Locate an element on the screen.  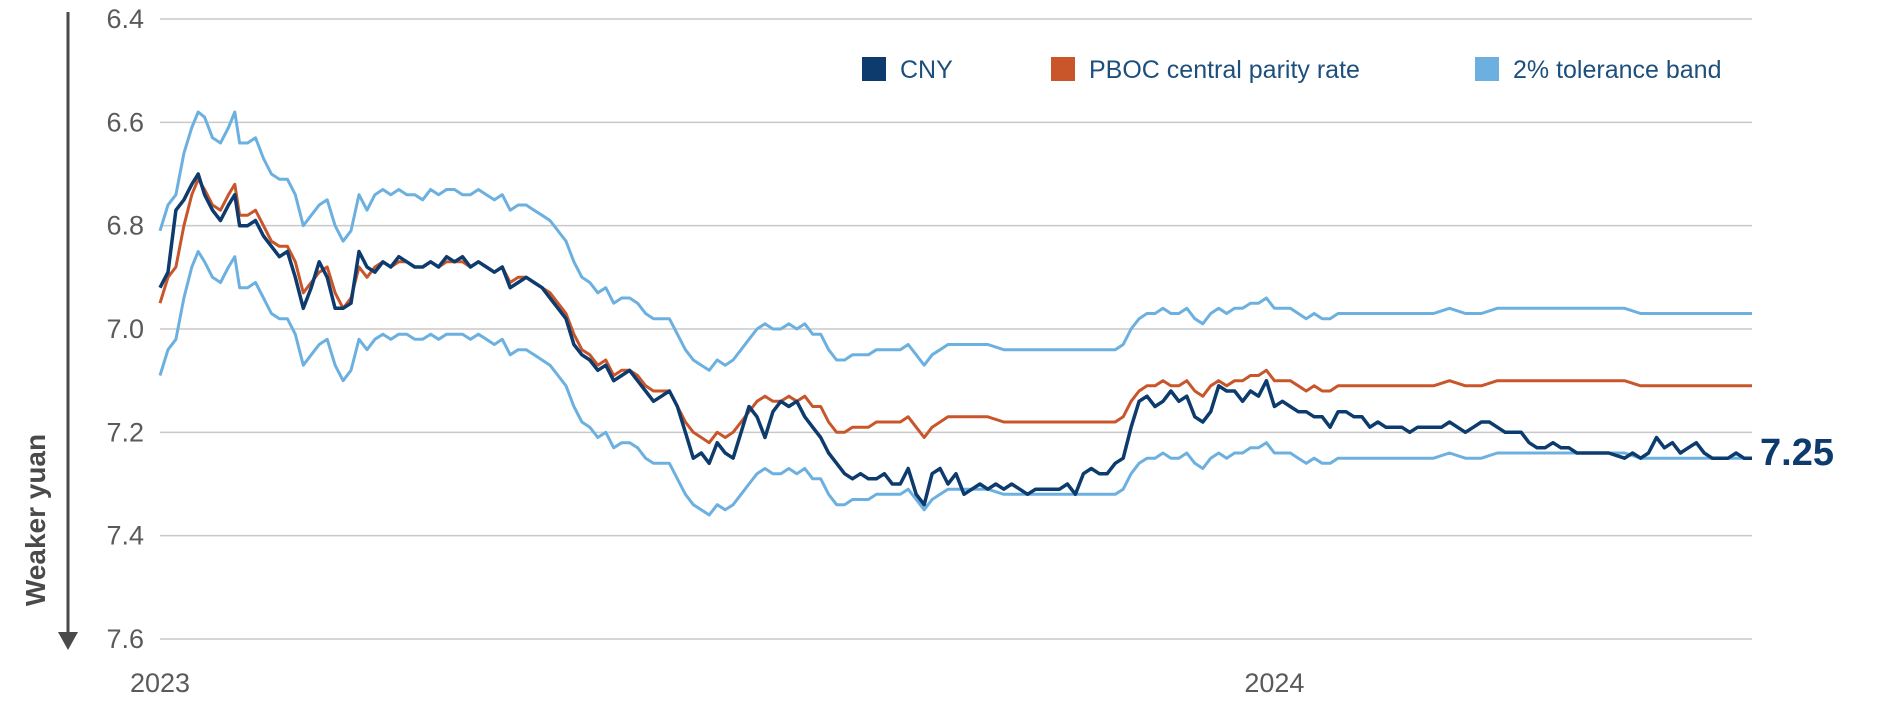
y-tick-label: 6.4 is located at coordinates (125, 19).